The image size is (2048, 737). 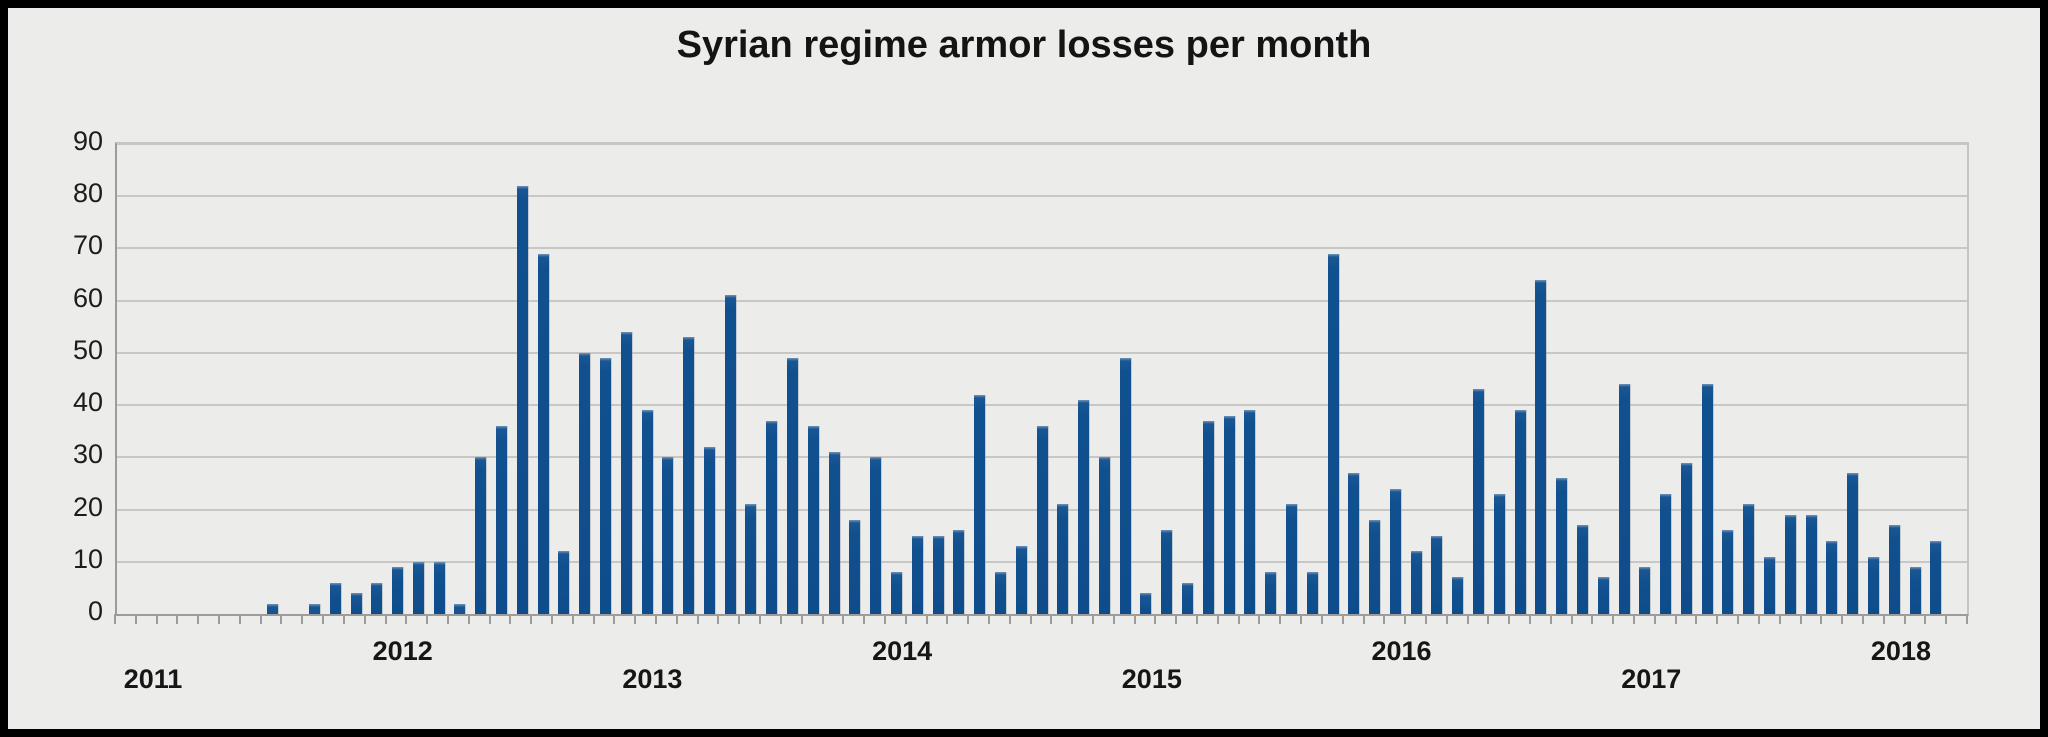 What do you see at coordinates (855, 567) in the screenshot?
I see `bar-2013-Dec` at bounding box center [855, 567].